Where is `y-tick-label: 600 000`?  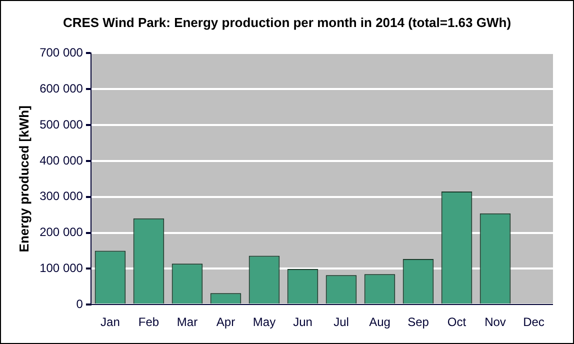
y-tick-label: 600 000 is located at coordinates (62, 88).